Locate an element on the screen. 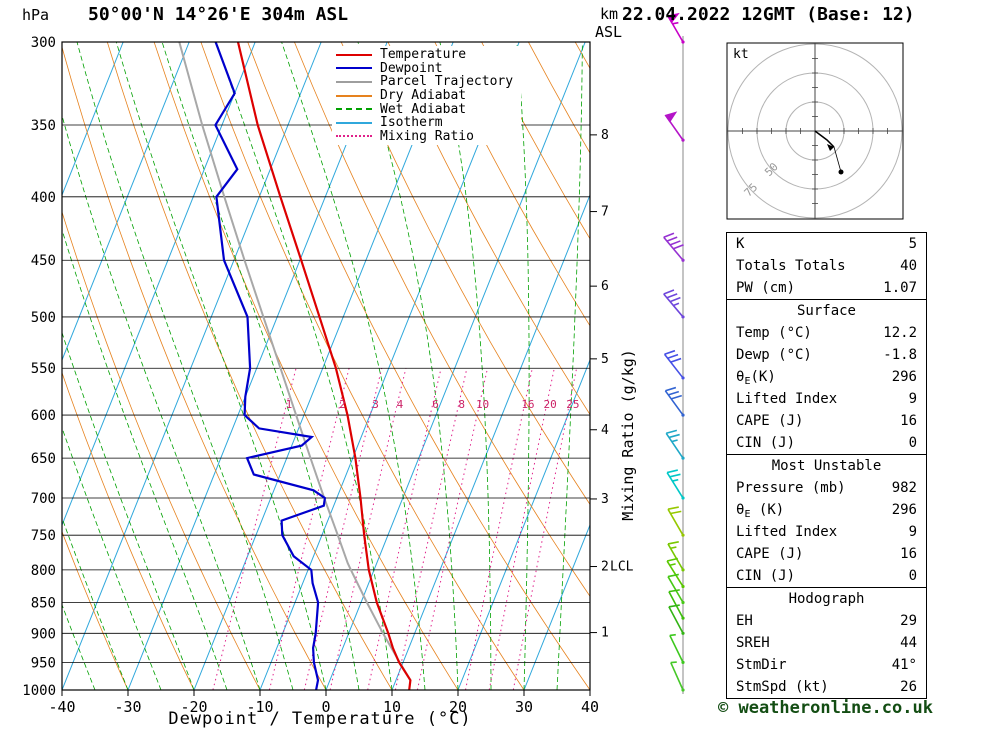  table-row-value: 12.2 is located at coordinates (900, 333).